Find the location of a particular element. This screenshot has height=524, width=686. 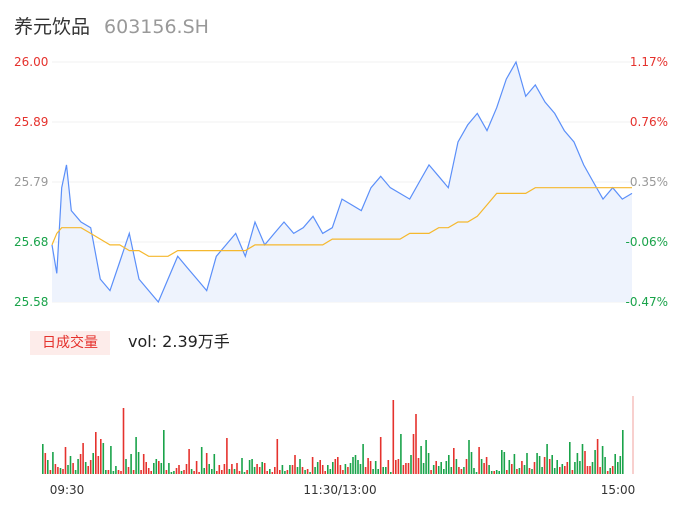

y-tick-left-4: 25.58 is located at coordinates (31, 302).